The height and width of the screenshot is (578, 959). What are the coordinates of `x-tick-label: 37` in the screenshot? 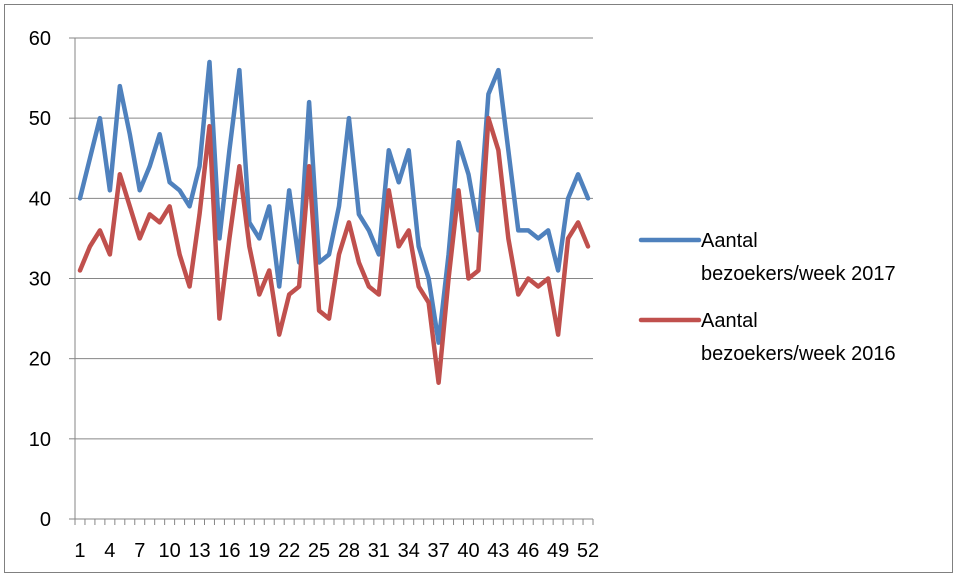 It's located at (438, 551).